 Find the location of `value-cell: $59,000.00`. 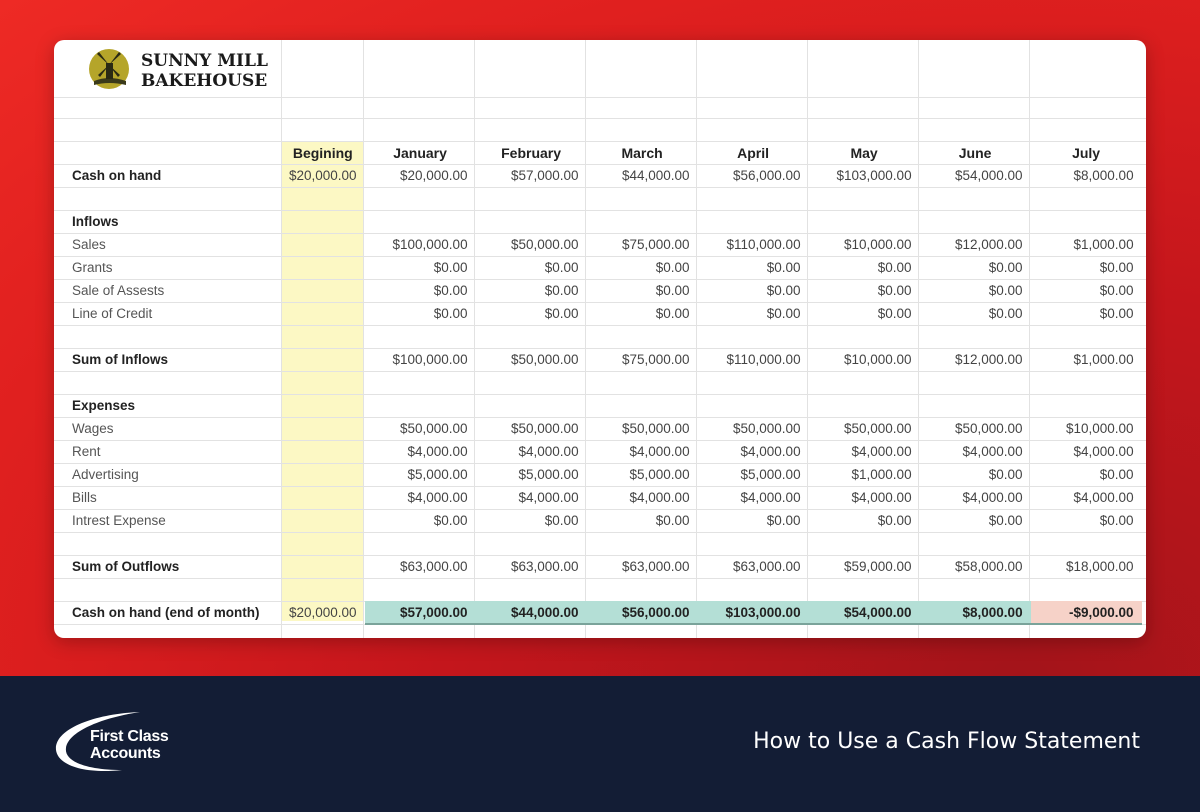

value-cell: $59,000.00 is located at coordinates (878, 566).